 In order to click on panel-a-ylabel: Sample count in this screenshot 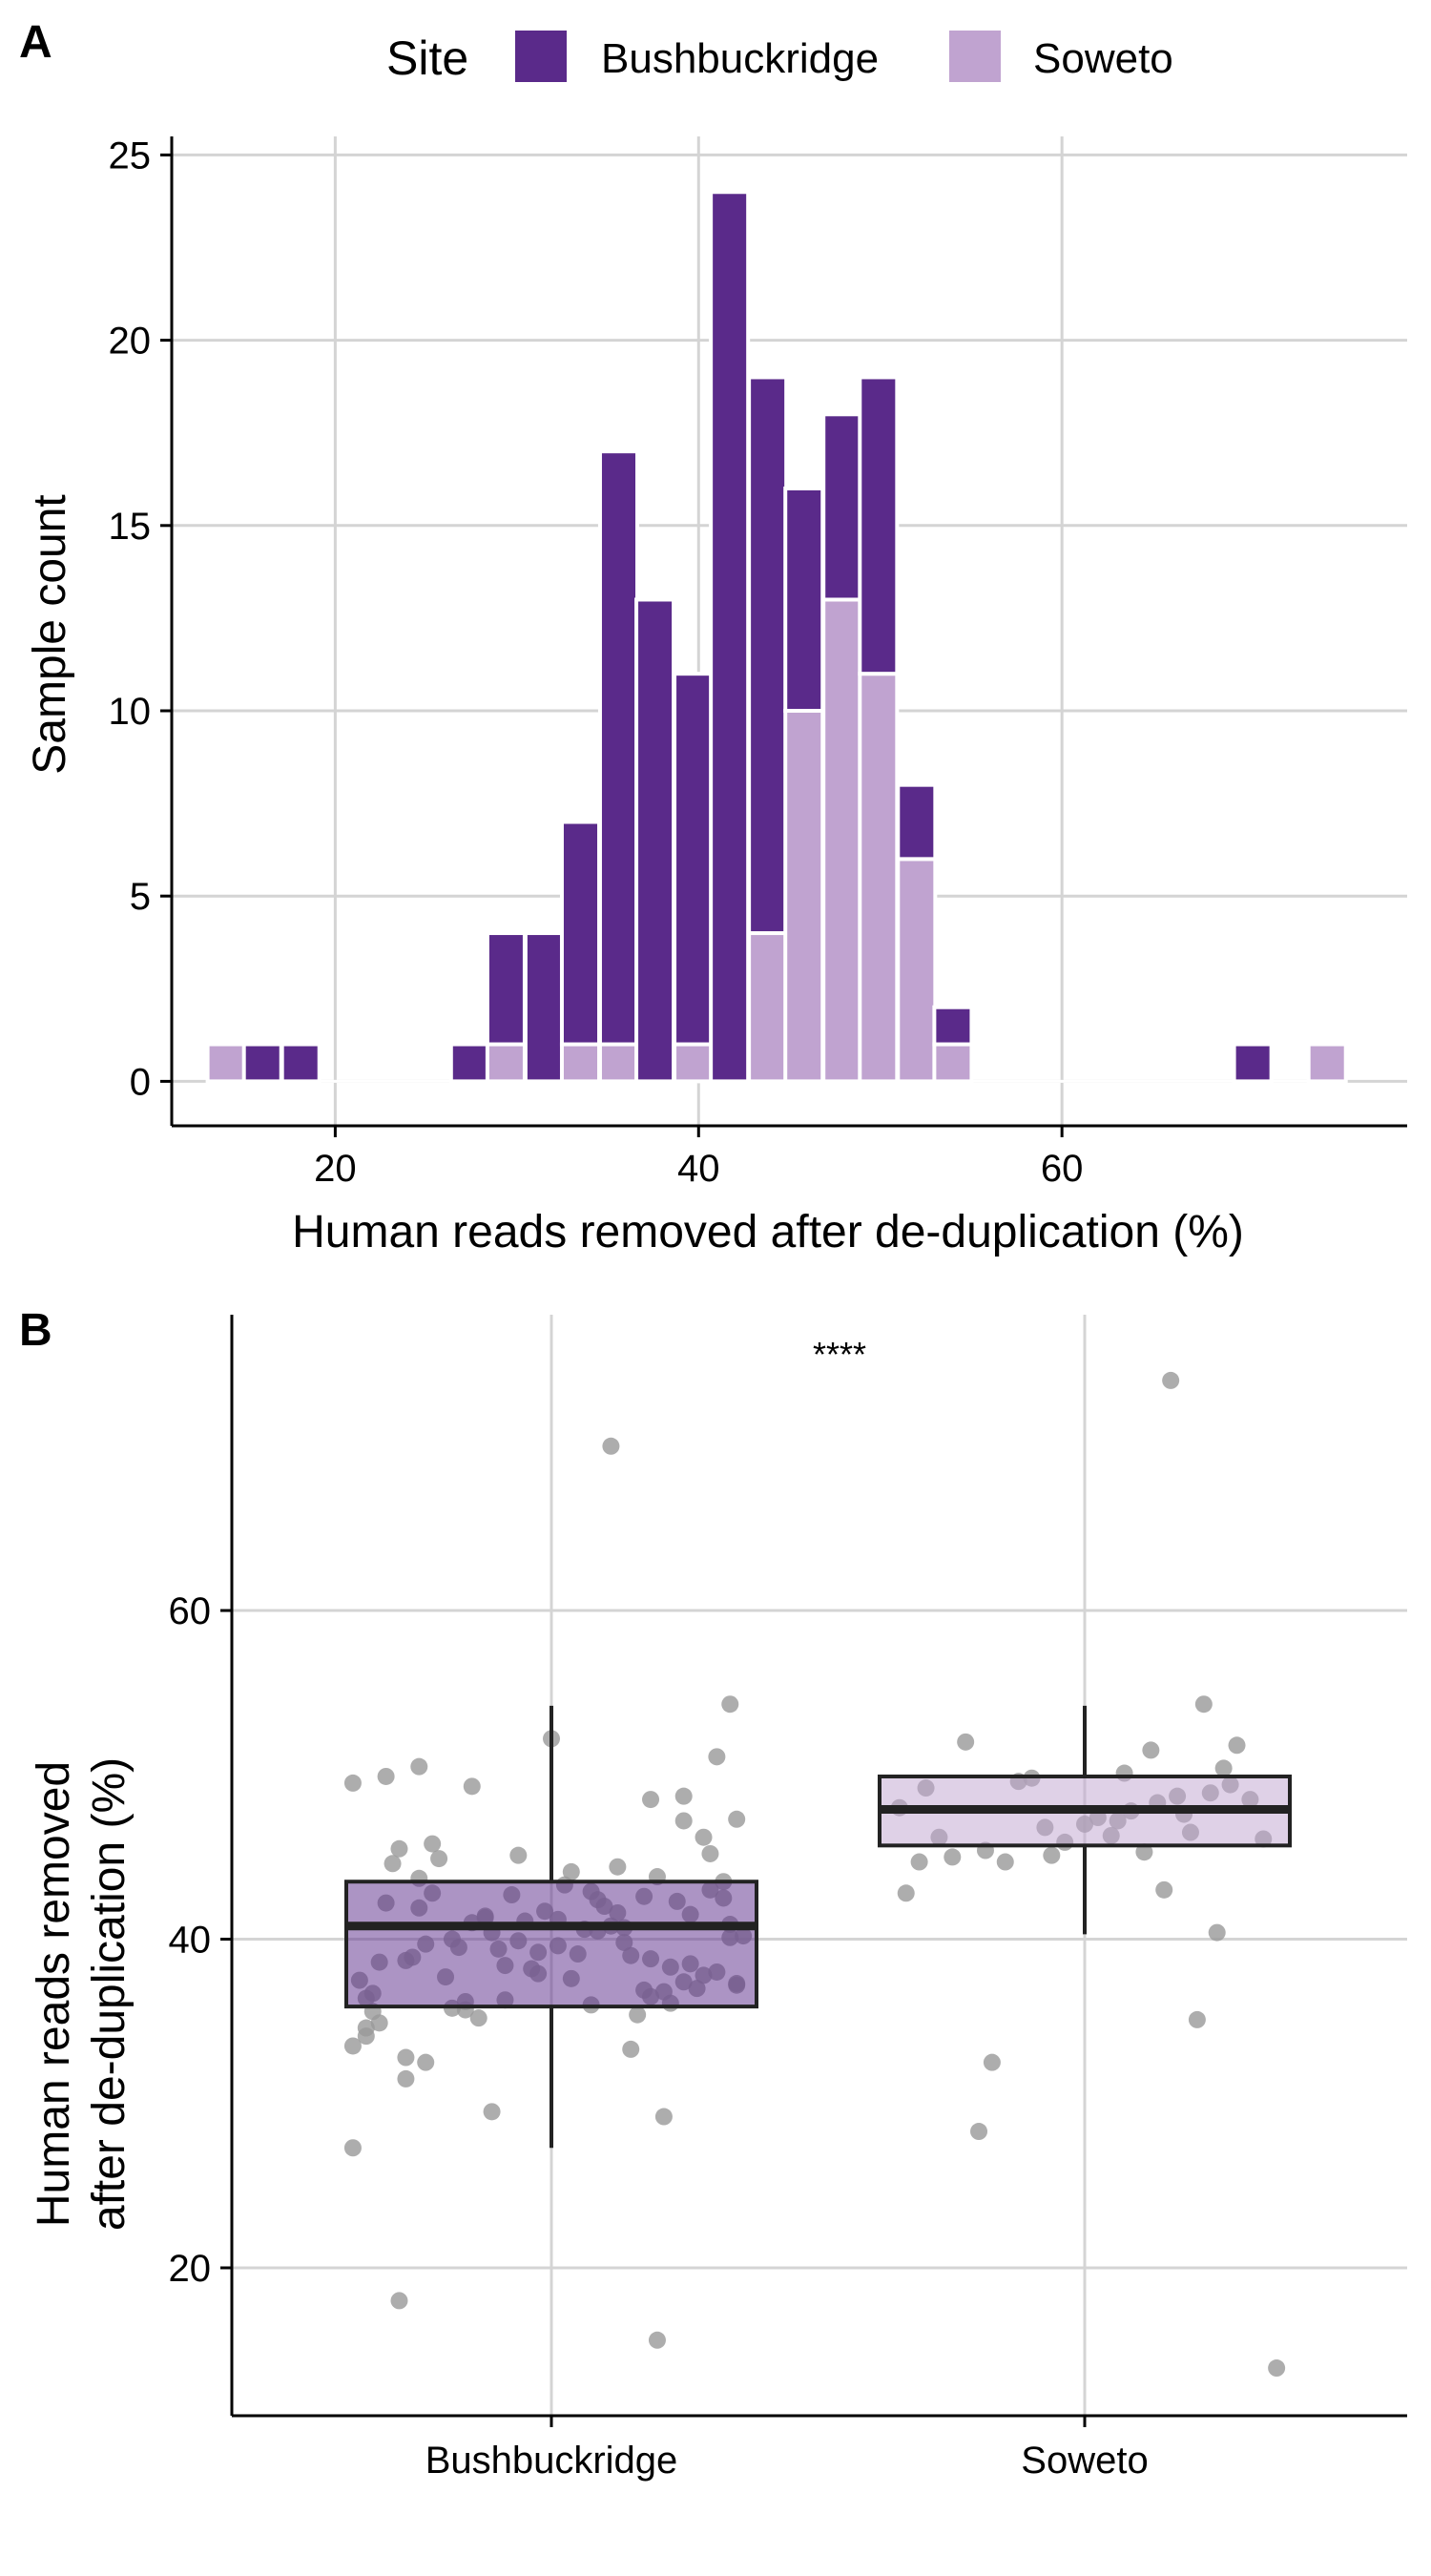, I will do `click(50, 634)`.